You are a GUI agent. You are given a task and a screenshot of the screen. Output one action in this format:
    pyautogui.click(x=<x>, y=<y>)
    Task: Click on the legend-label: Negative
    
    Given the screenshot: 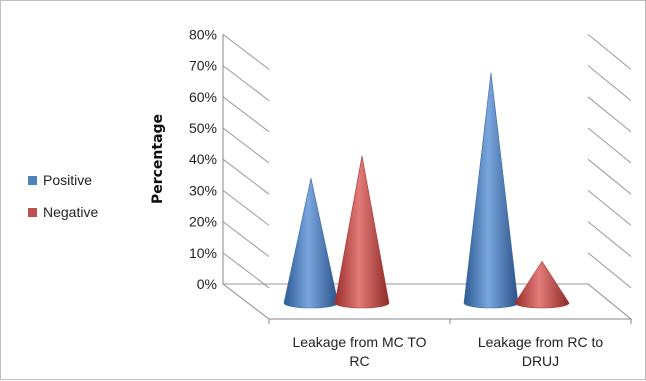 What is the action you would take?
    pyautogui.click(x=70, y=212)
    